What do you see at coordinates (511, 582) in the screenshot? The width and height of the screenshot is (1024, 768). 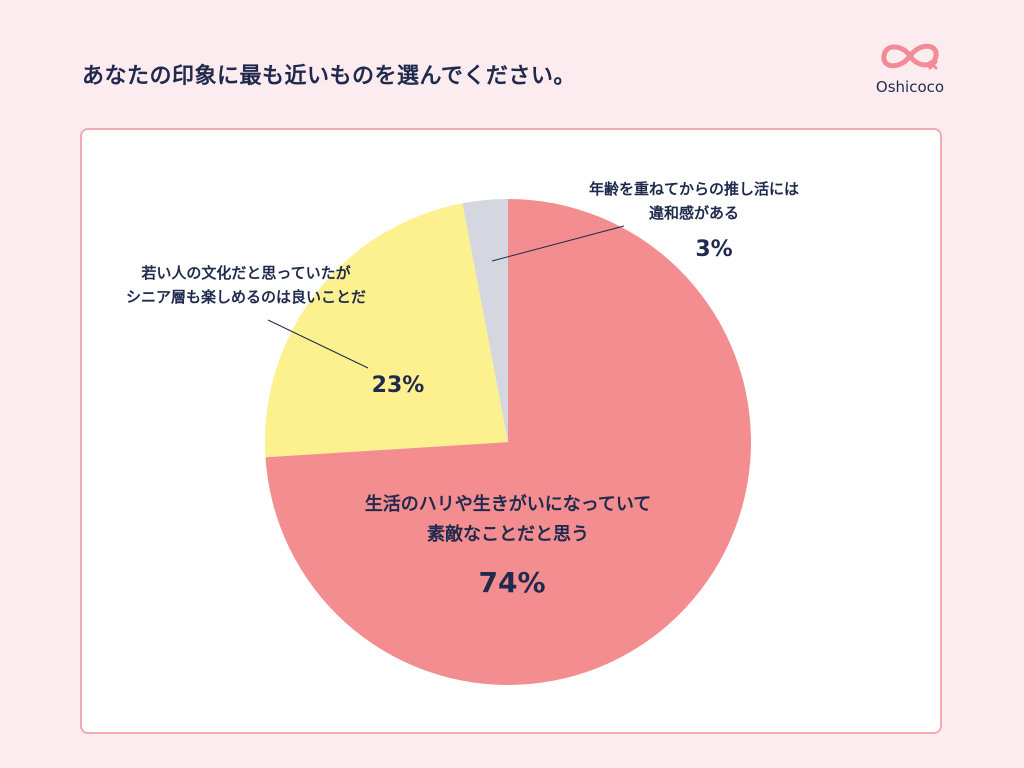 I see `slice-percent-label: 74%` at bounding box center [511, 582].